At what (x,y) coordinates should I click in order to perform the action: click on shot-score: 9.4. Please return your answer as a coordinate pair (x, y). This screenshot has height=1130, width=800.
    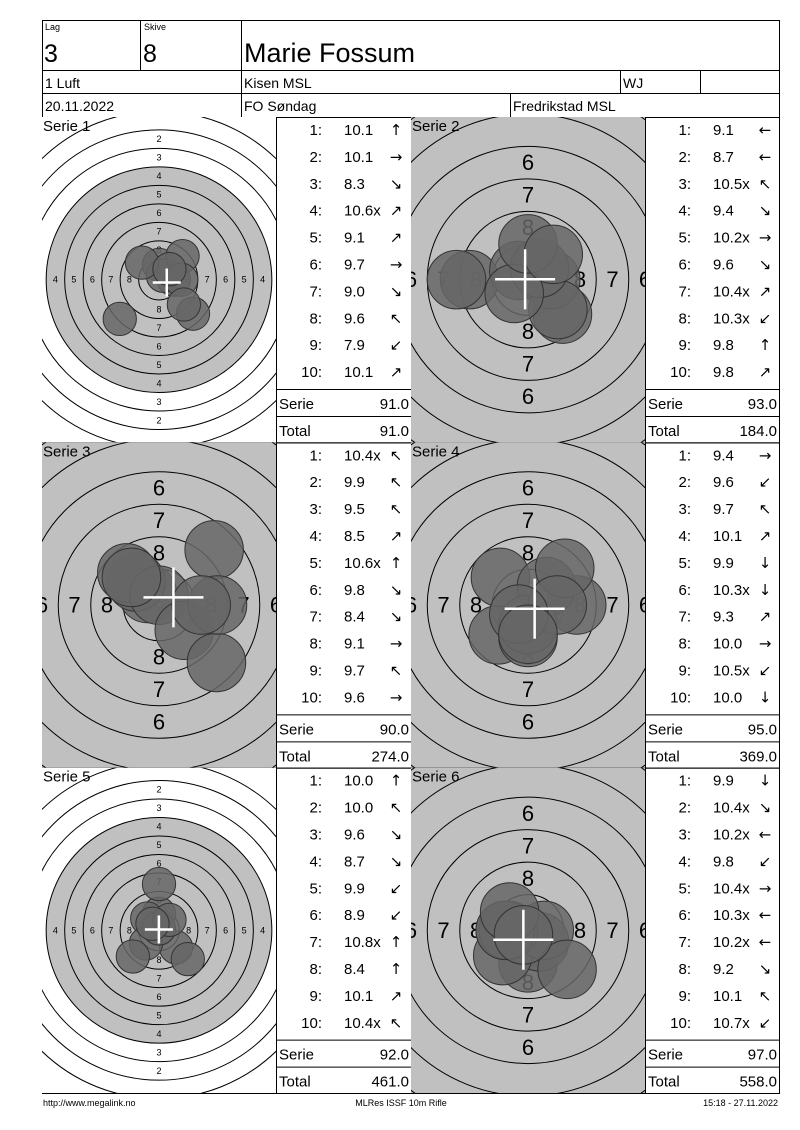
    Looking at the image, I should click on (723, 211).